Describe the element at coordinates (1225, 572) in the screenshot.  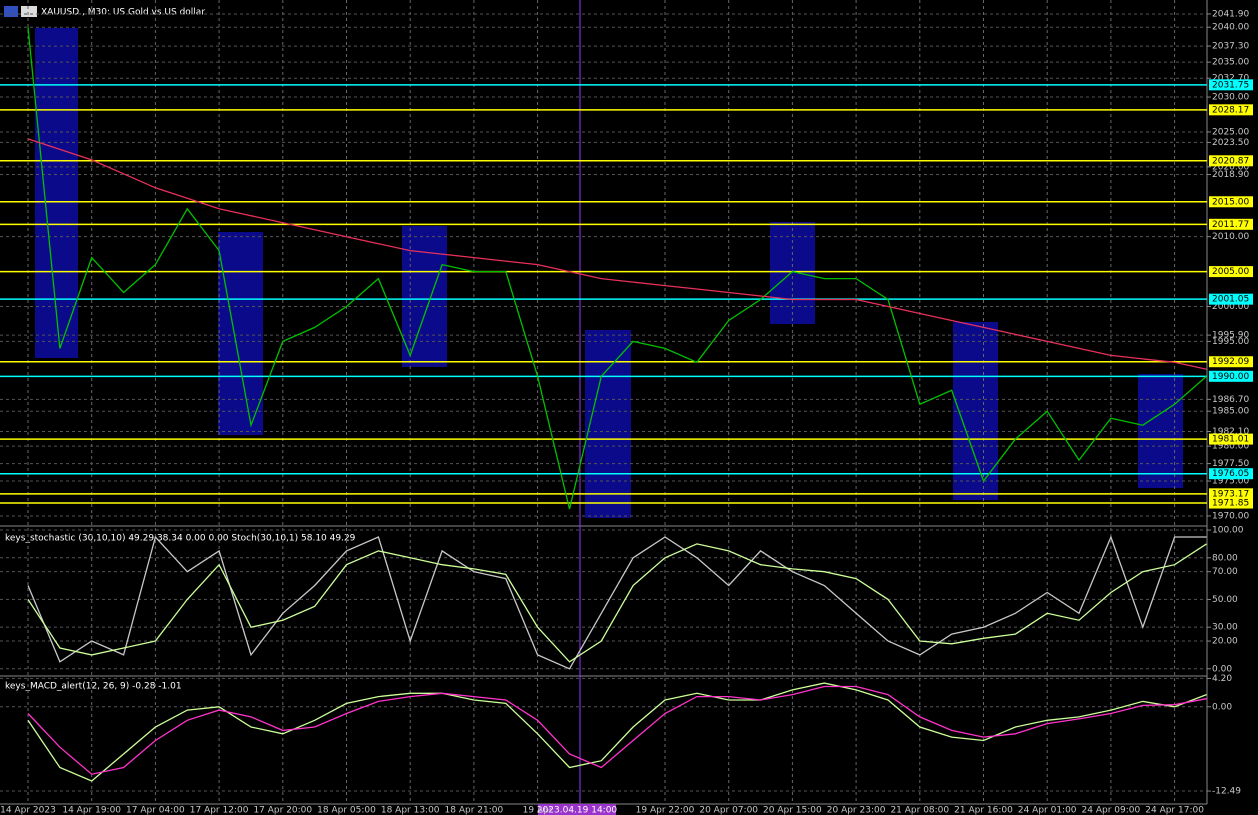
I see `y-tick-label: 70.00` at that location.